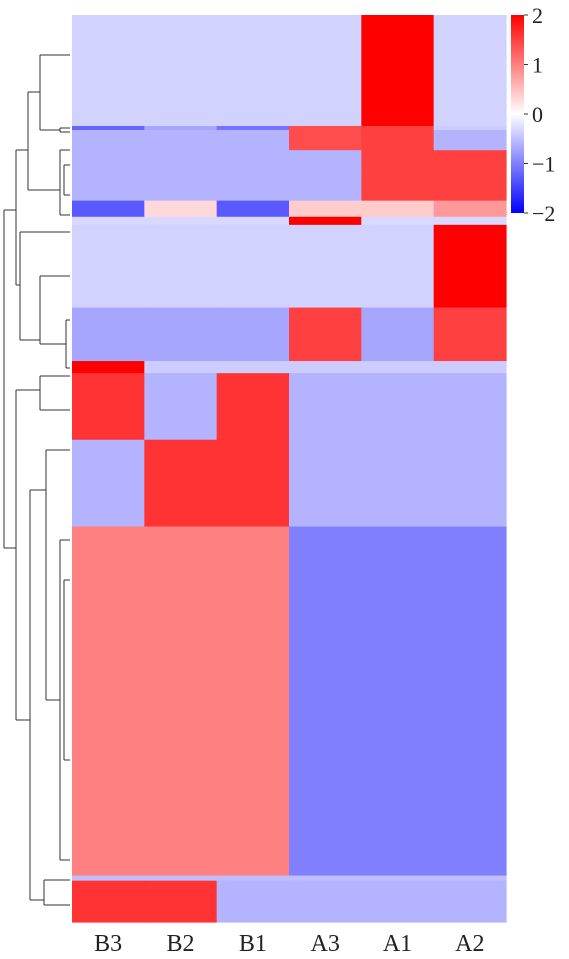 This screenshot has width=569, height=959. Describe the element at coordinates (537, 15) in the screenshot. I see `scale-tick-label: 2` at that location.